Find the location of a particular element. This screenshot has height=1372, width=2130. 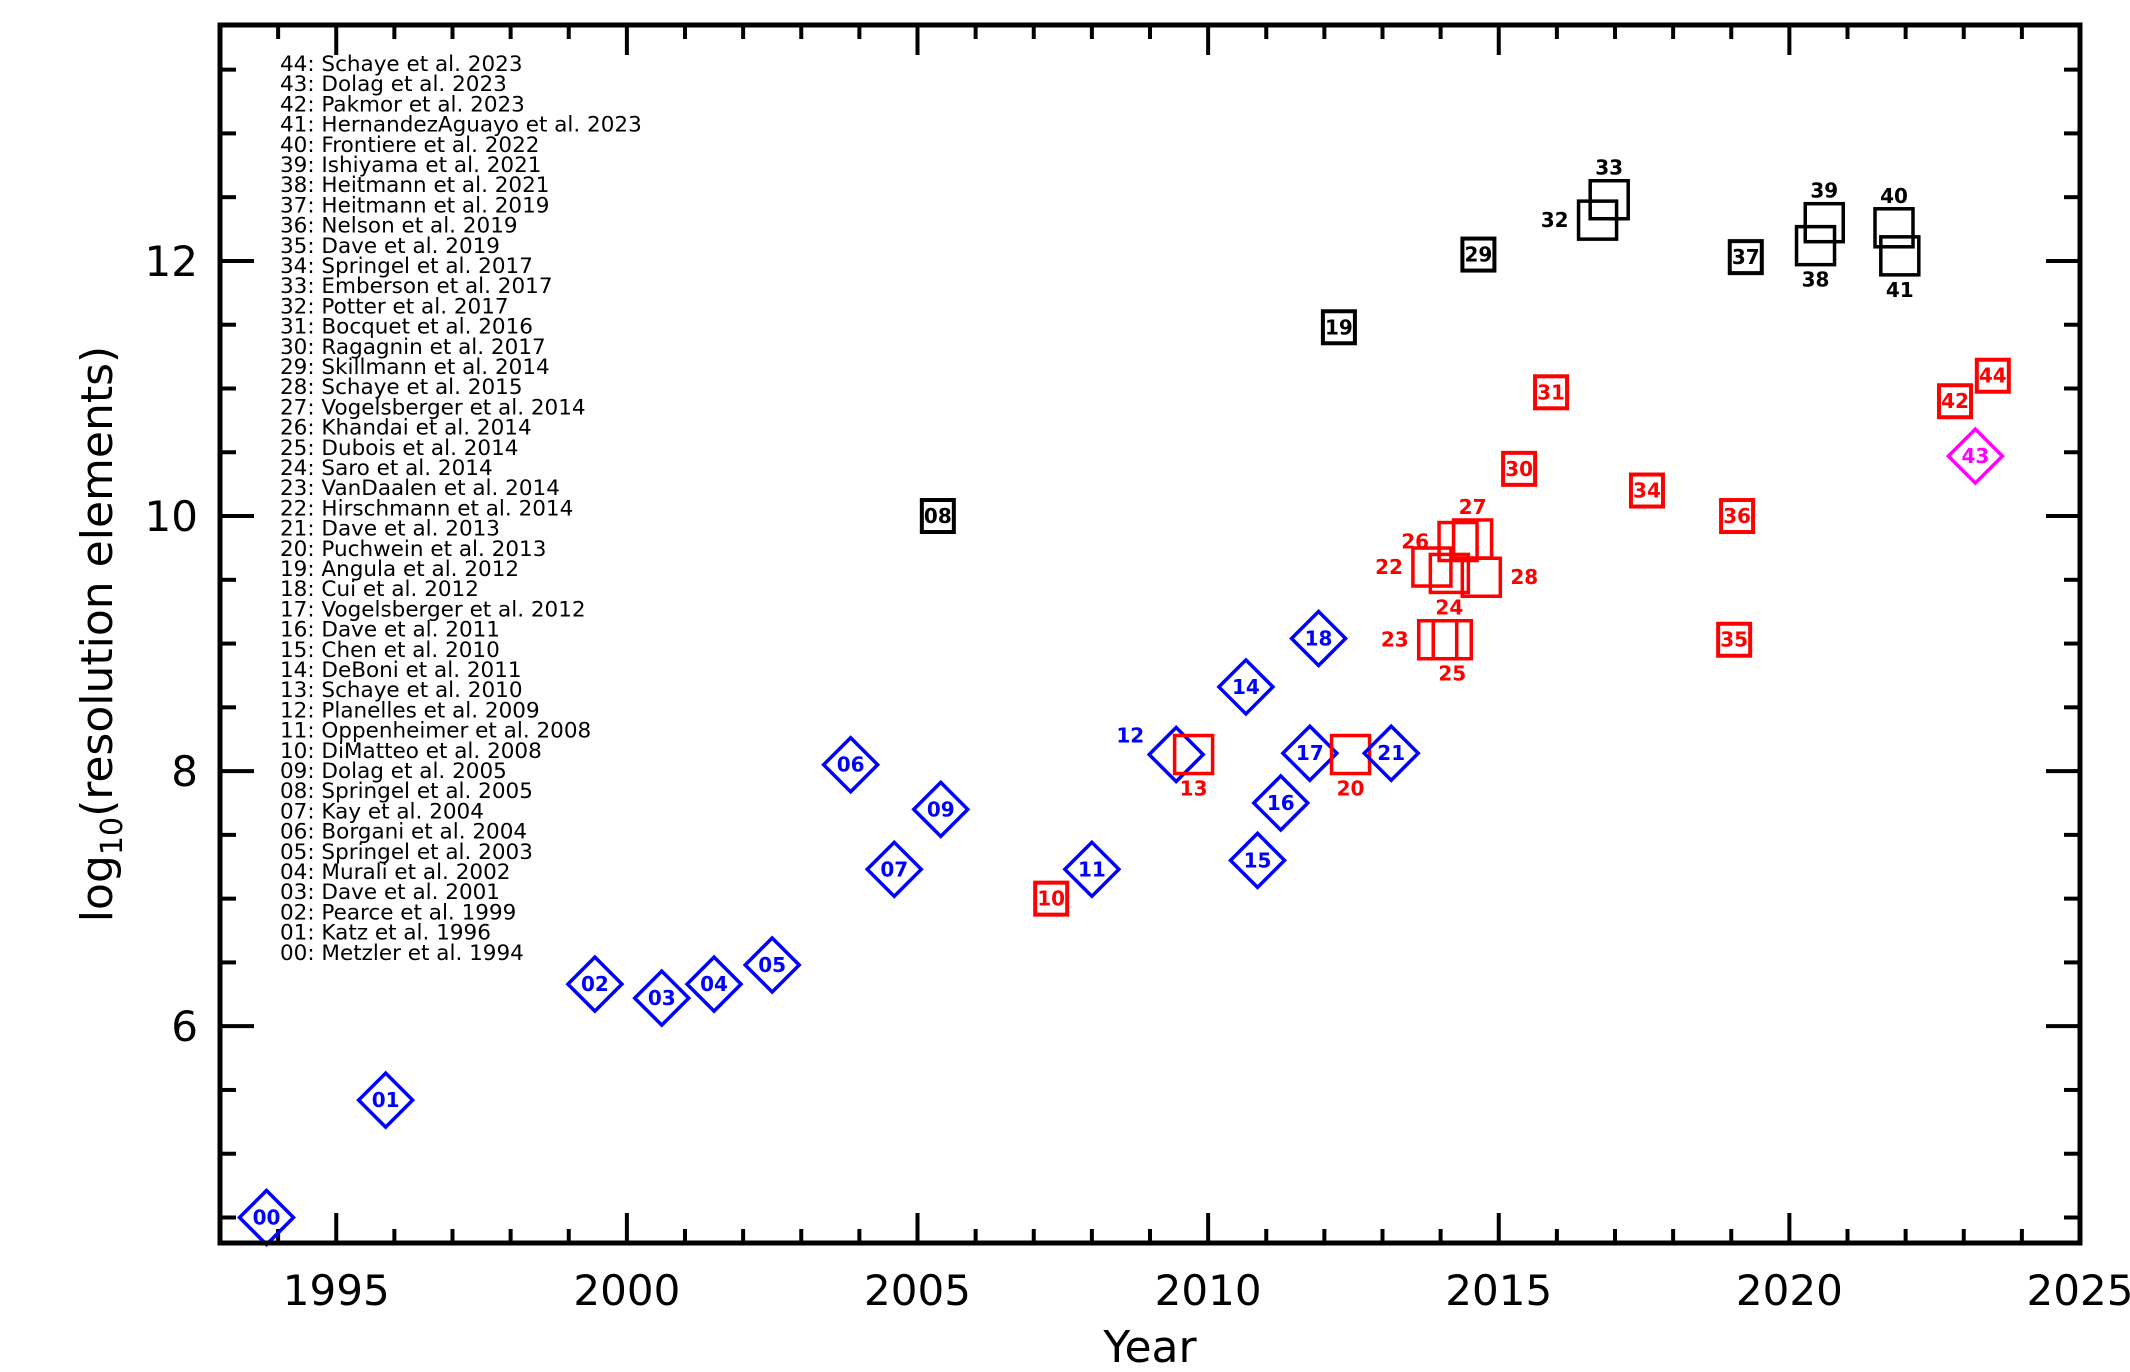

y-axis-label: log10(resolution elements) is located at coordinates (101, 634).